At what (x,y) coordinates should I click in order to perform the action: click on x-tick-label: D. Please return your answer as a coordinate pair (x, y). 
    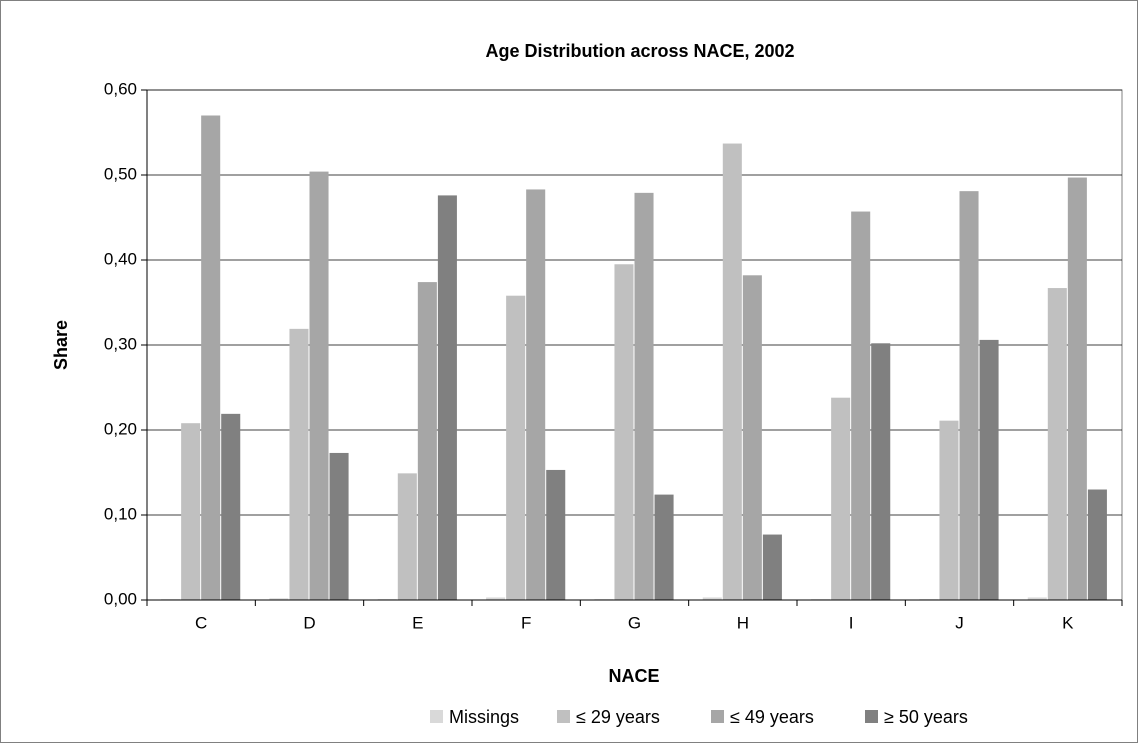
    Looking at the image, I should click on (309, 622).